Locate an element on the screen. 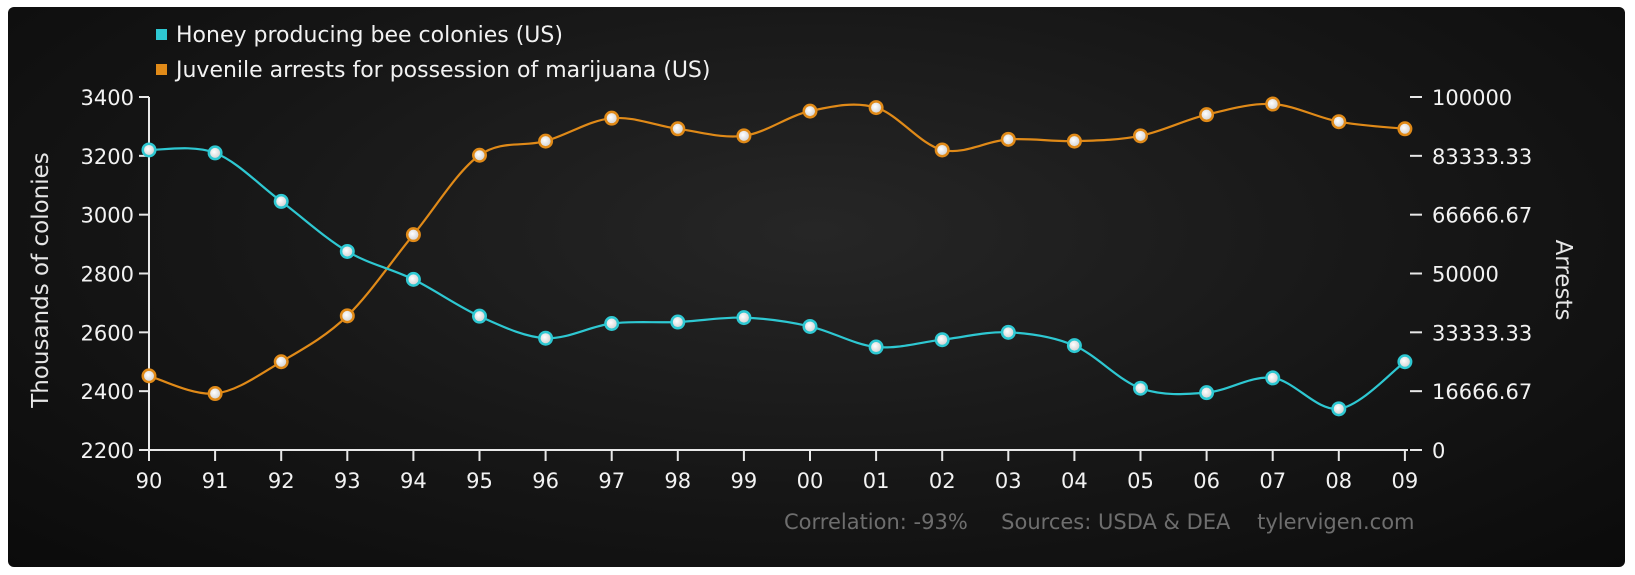 The width and height of the screenshot is (1635, 575). y-left-tick-label: 3200 is located at coordinates (107, 157).